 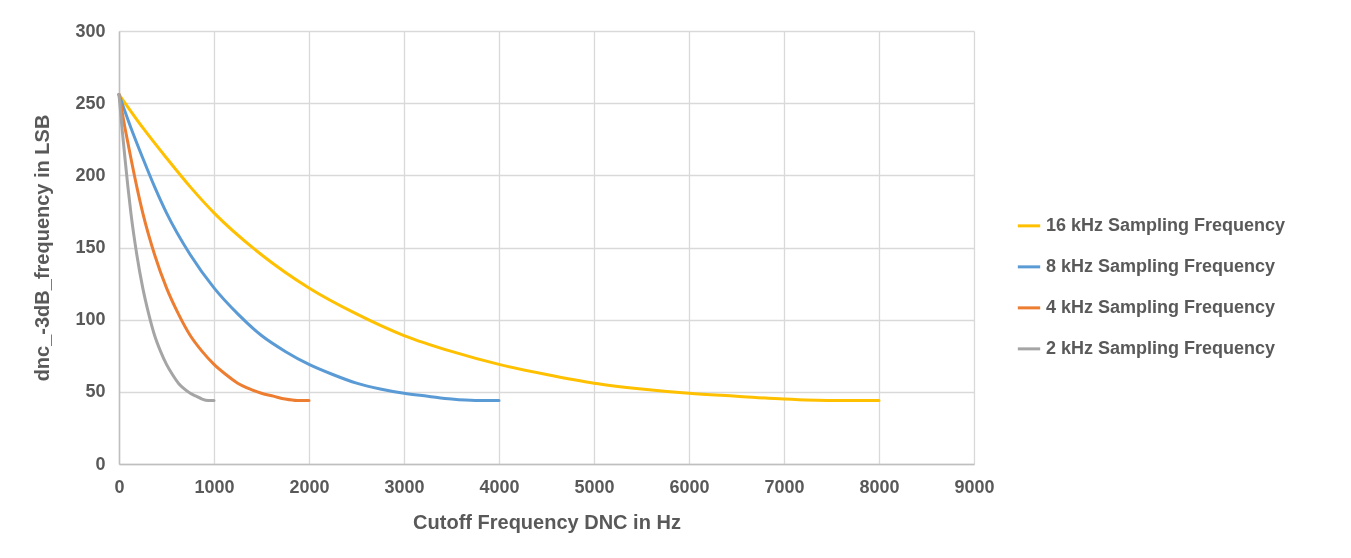 I want to click on x-tick-label: 5000, so click(x=594, y=486).